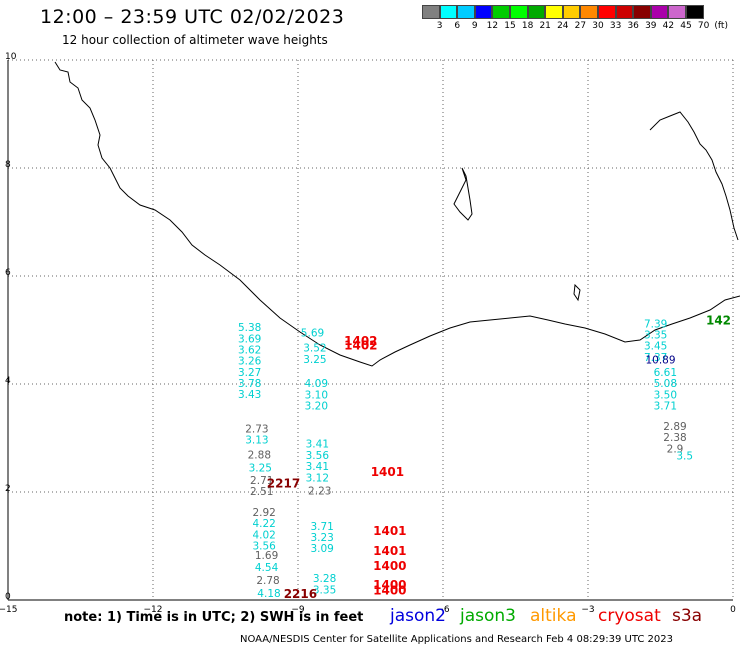 The image size is (740, 650). What do you see at coordinates (8, 165) in the screenshot?
I see `y-tick-label: 8` at bounding box center [8, 165].